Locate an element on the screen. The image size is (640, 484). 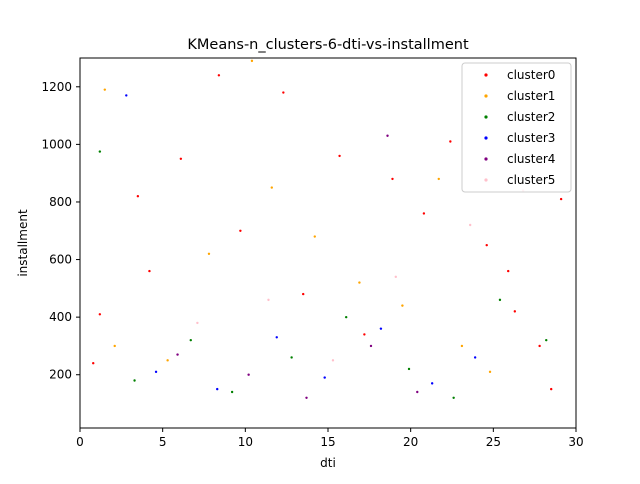
y-tick-label: 1200 is located at coordinates (56, 87).